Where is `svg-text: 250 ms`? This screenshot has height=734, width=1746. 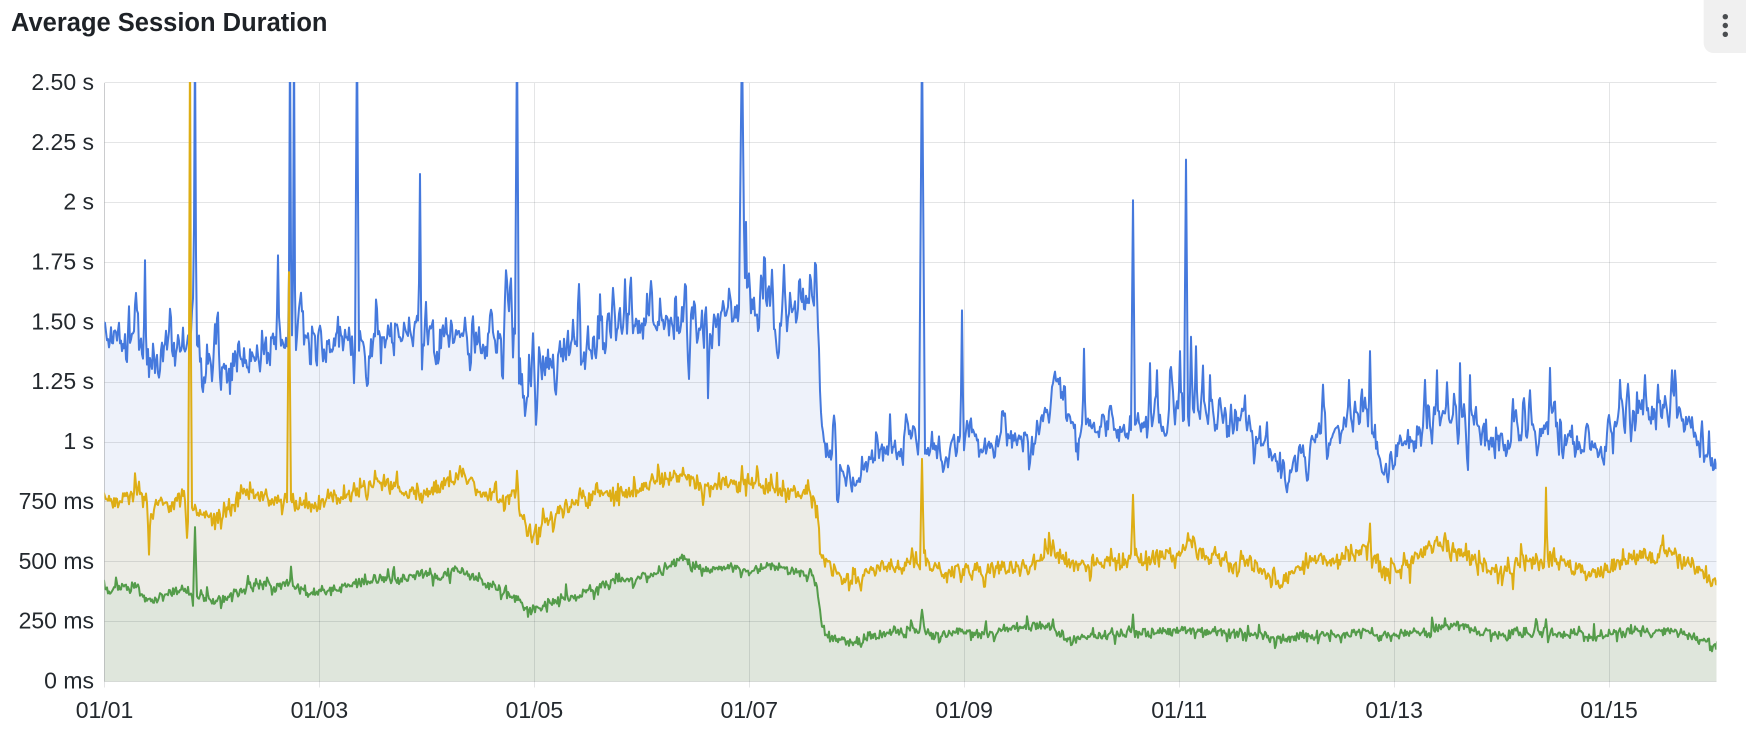 svg-text: 250 ms is located at coordinates (56, 621).